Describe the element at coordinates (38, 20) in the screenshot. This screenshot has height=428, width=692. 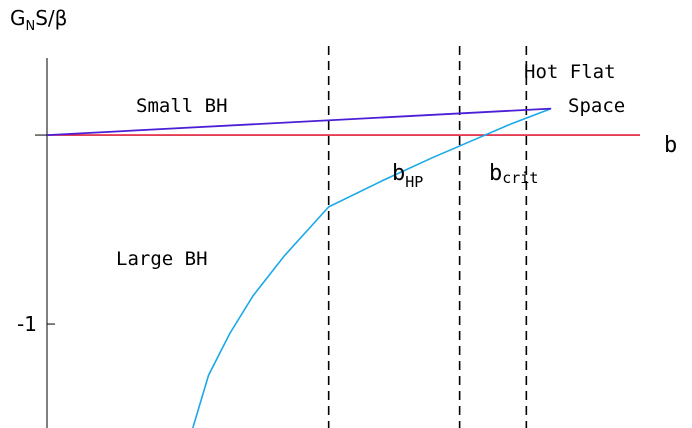
I see `y-axis-label: GNS/β` at that location.